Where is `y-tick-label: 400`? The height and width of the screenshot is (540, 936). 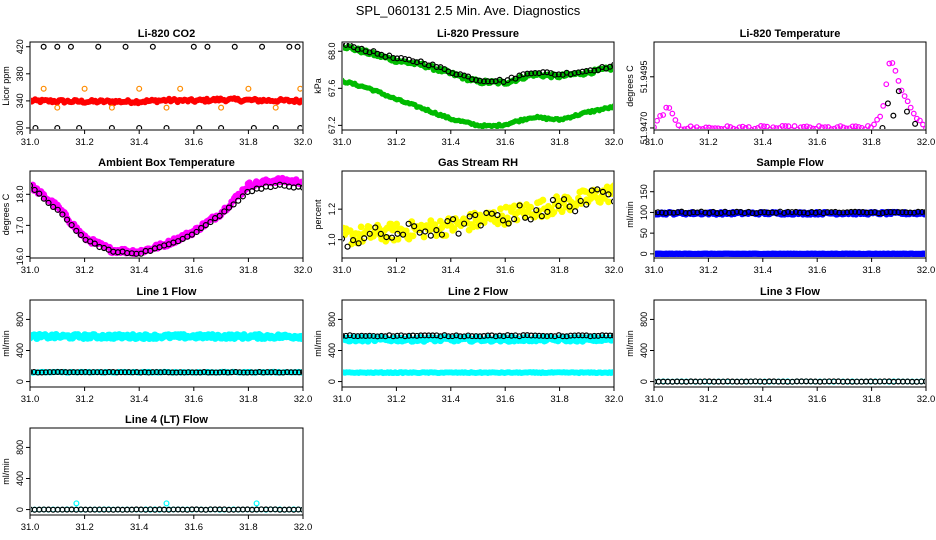 y-tick-label: 400 is located at coordinates (332, 350).